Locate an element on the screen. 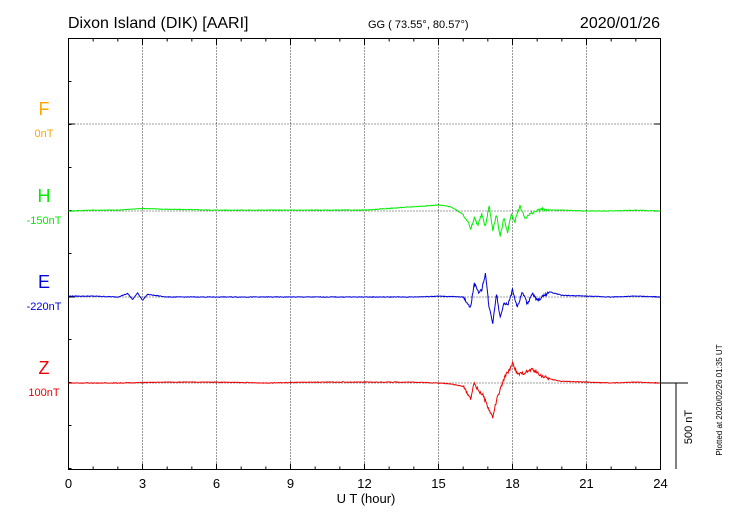  x-tick-label: 0 is located at coordinates (68, 483).